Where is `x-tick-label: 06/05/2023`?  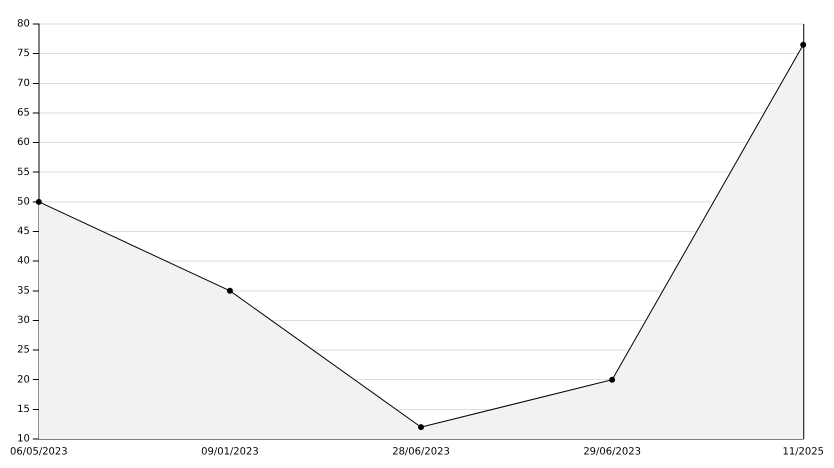
x-tick-label: 06/05/2023 is located at coordinates (39, 452).